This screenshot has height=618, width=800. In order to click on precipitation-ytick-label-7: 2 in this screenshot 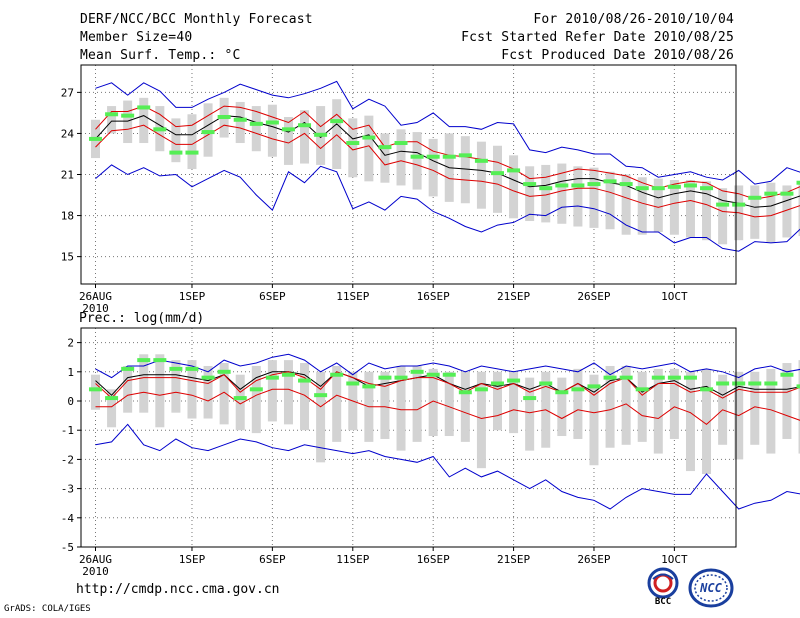, I will do `click(70, 343)`.